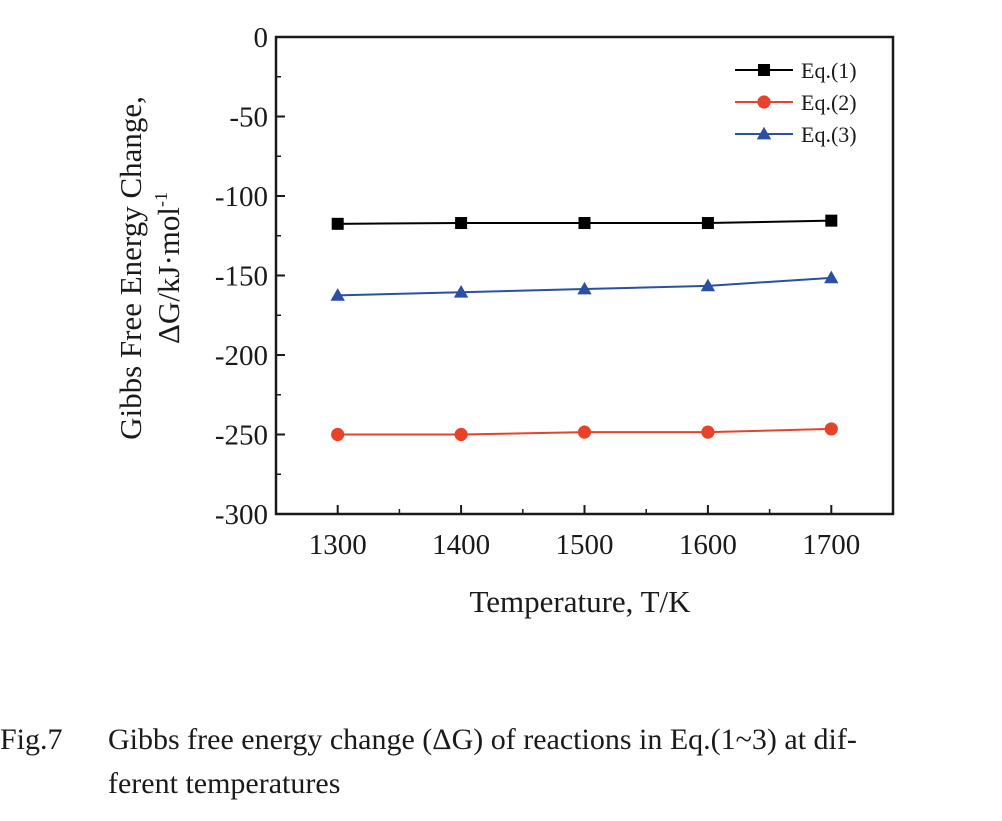 The width and height of the screenshot is (1002, 821). Describe the element at coordinates (31, 739) in the screenshot. I see `figure-number: Fig.7` at that location.